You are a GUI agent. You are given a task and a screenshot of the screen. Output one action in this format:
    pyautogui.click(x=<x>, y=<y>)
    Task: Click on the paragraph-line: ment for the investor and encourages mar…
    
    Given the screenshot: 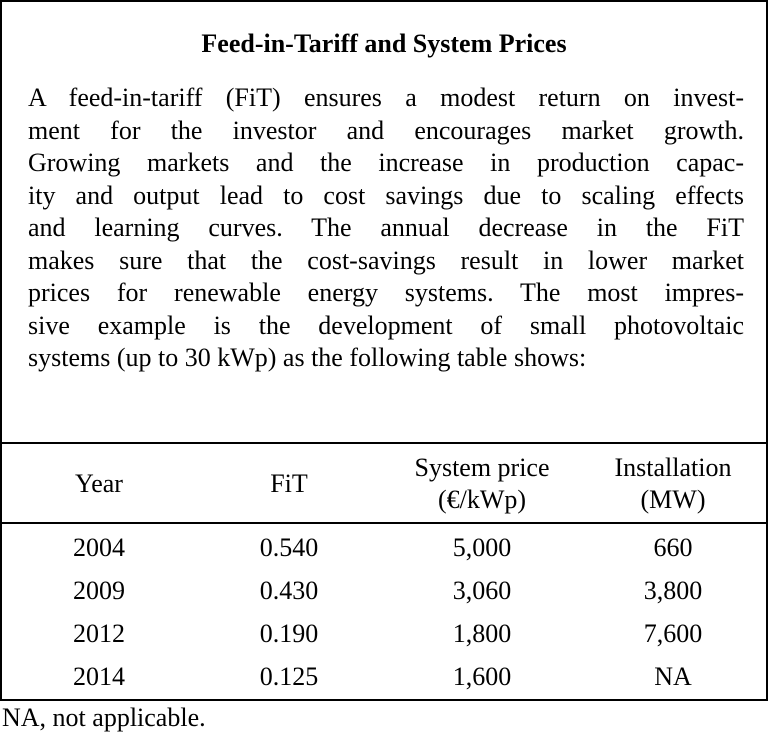 What is the action you would take?
    pyautogui.click(x=386, y=130)
    